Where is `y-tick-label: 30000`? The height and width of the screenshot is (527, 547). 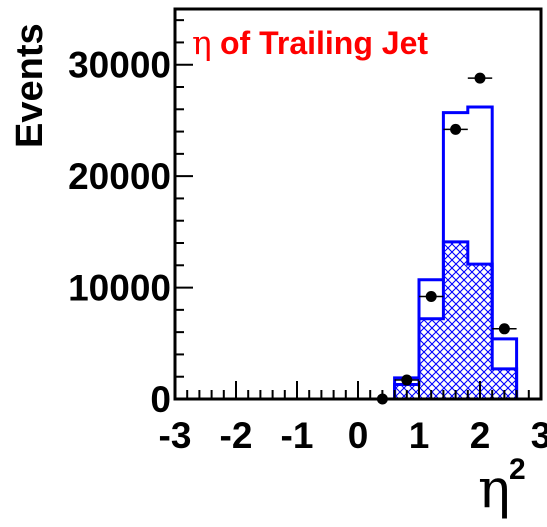
y-tick-label: 30000 is located at coordinates (119, 65).